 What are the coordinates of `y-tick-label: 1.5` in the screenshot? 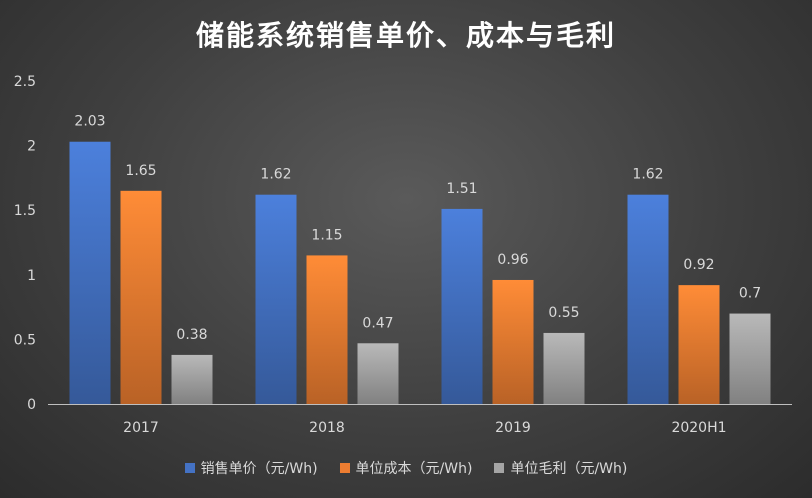 It's located at (25, 211).